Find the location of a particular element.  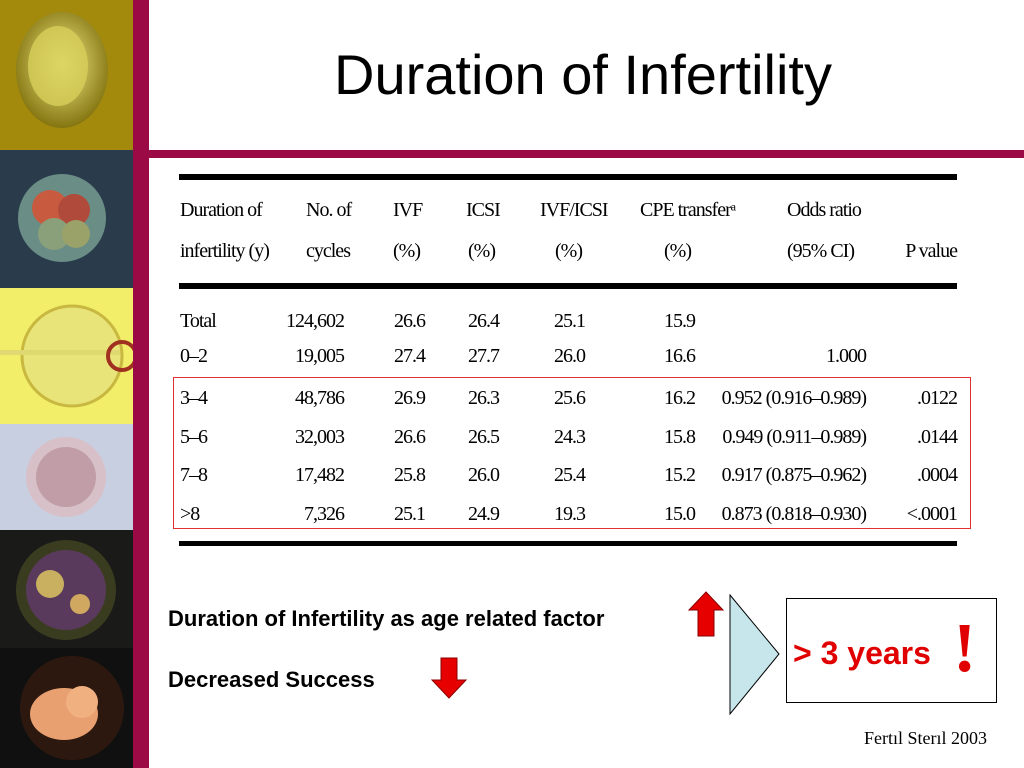

table-cell: 0.873 (0.818–0.930) is located at coordinates (794, 514).